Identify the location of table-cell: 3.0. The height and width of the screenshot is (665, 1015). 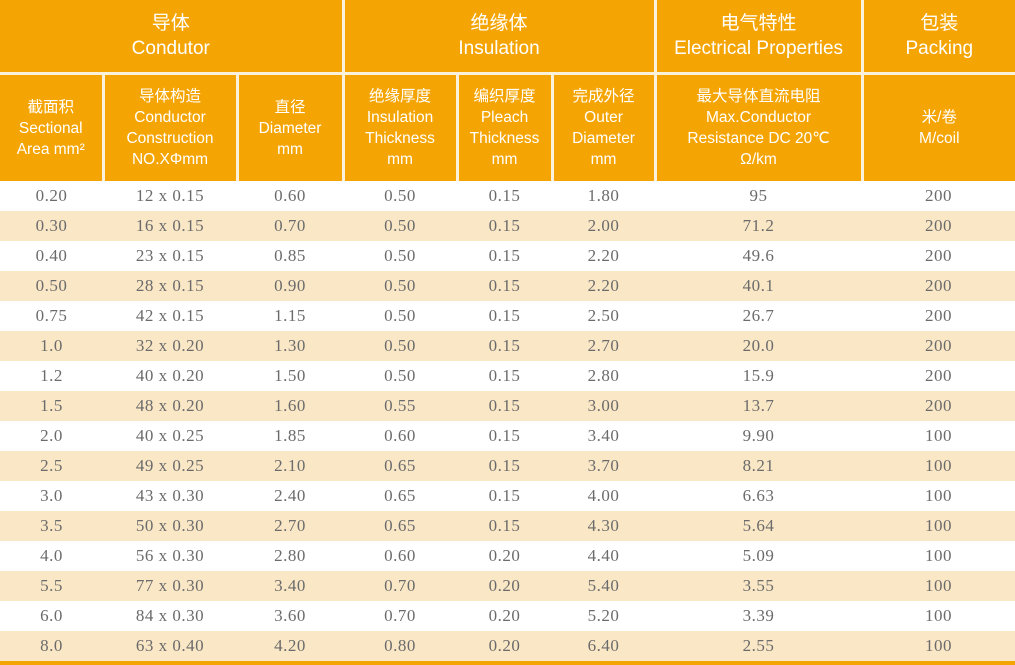
(51, 496).